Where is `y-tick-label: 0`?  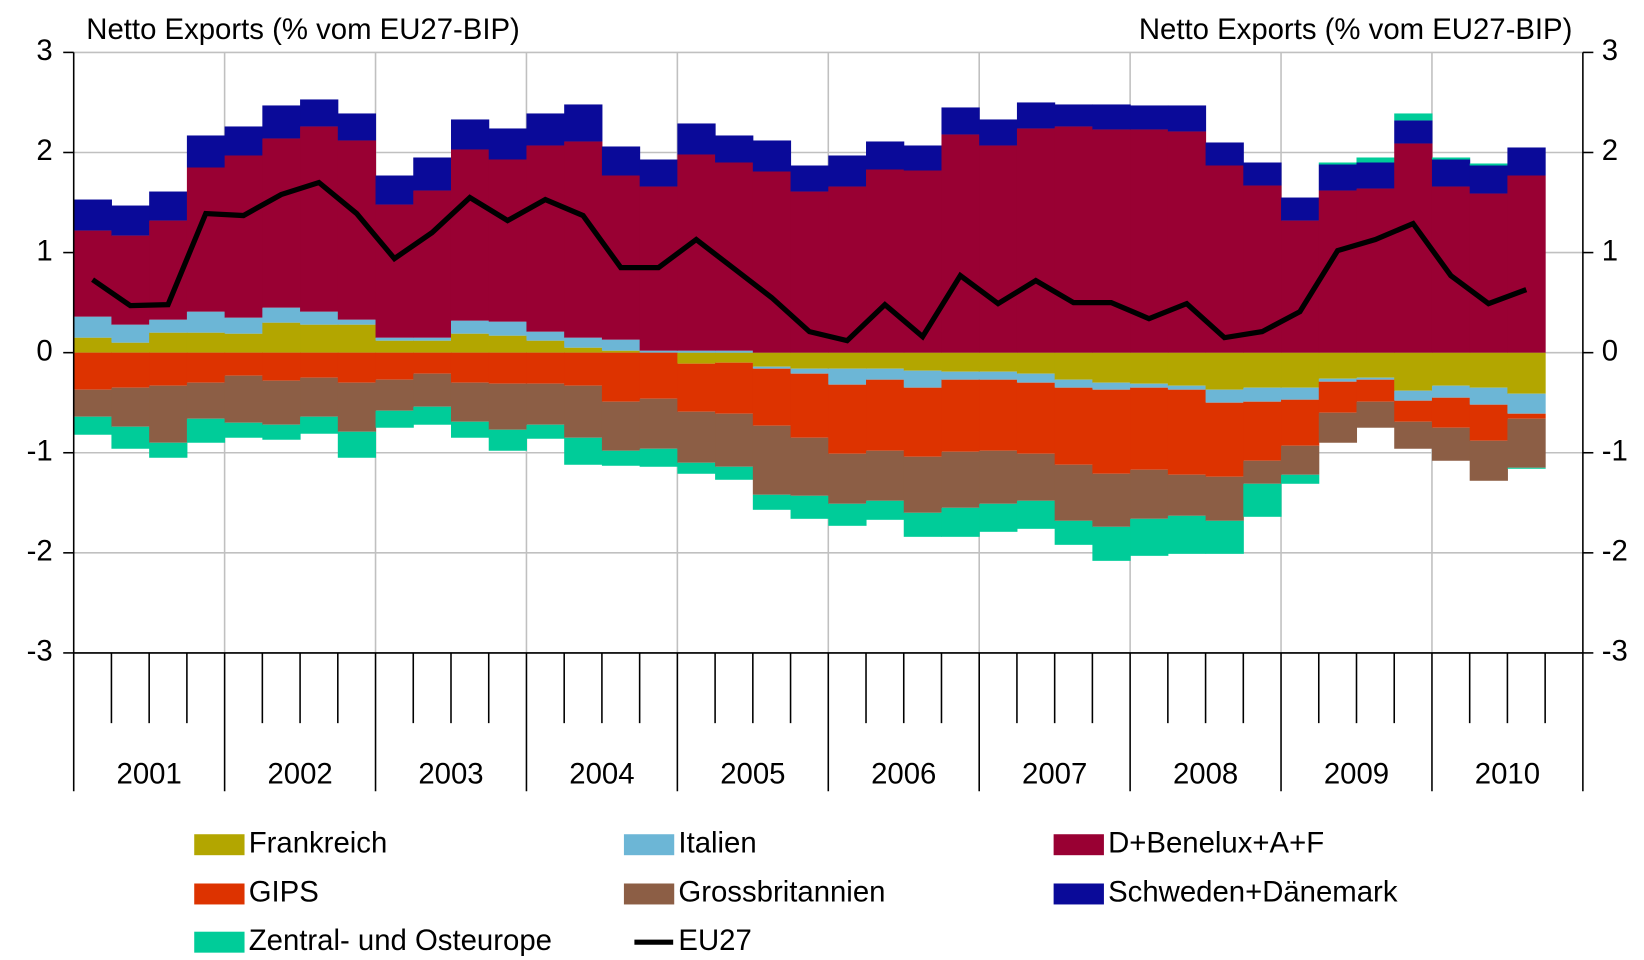
y-tick-label: 0 is located at coordinates (44, 350).